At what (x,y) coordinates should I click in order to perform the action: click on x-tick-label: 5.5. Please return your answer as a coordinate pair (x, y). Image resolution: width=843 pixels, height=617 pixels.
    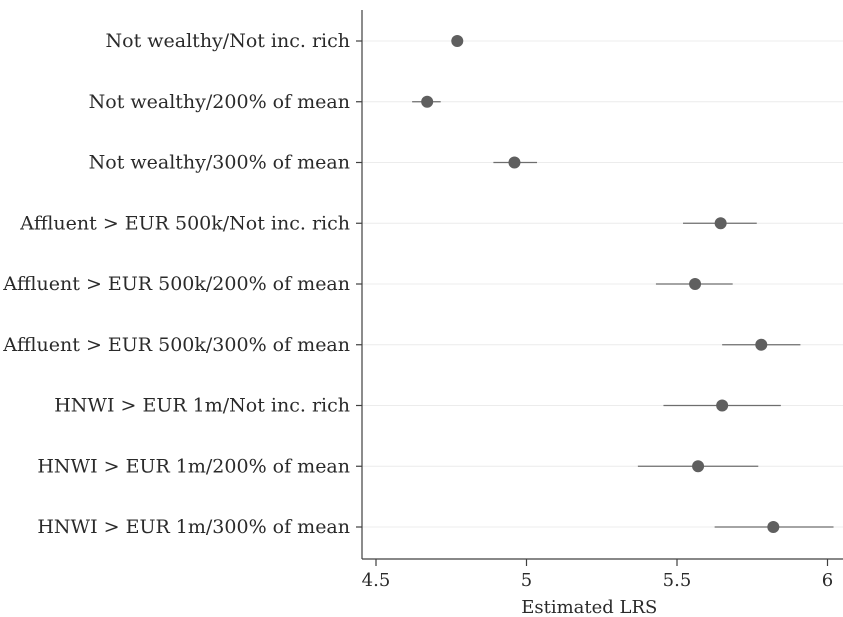
    Looking at the image, I should click on (677, 580).